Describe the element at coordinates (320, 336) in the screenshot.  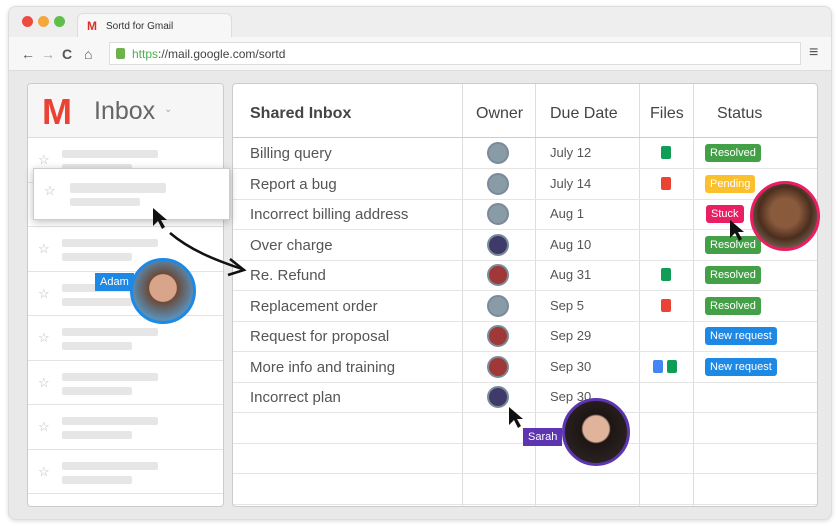
I see `subject: Request for proposal` at that location.